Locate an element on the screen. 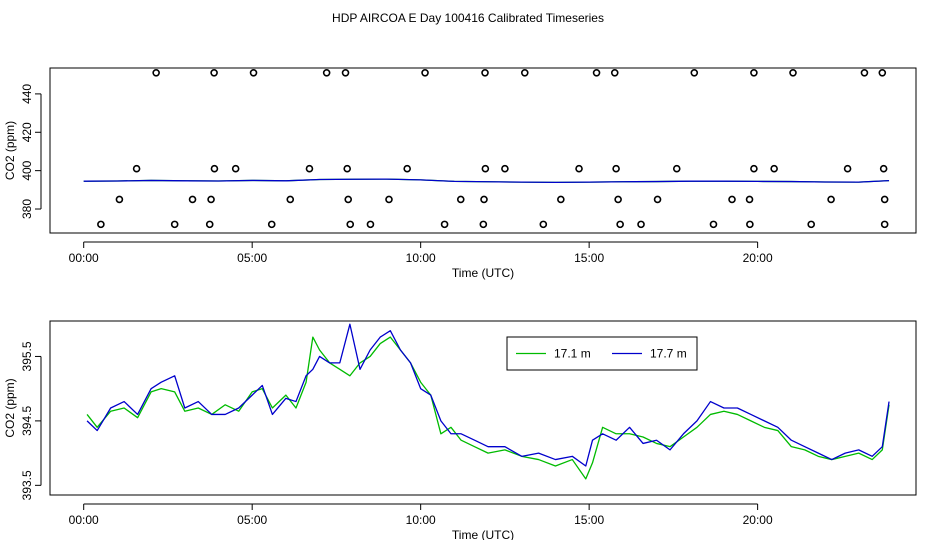 The height and width of the screenshot is (540, 936). y-tick-label: 395.5 is located at coordinates (27, 356).